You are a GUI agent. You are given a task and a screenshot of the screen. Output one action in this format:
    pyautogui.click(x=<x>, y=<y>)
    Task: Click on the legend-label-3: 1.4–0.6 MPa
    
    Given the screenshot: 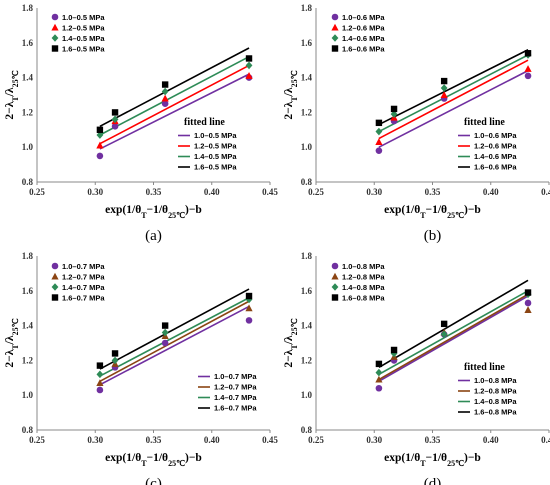 What is the action you would take?
    pyautogui.click(x=363, y=38)
    